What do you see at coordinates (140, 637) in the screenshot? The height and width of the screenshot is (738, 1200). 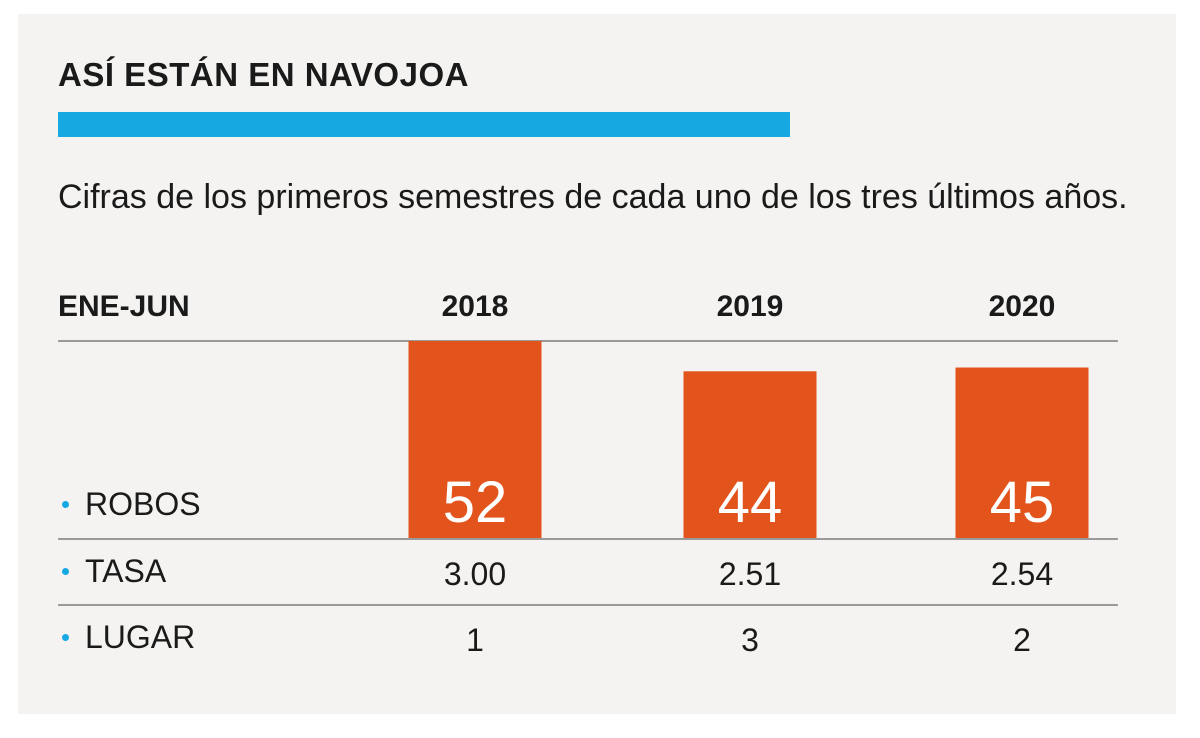 I see `row-label-lugar-text: LUGAR` at bounding box center [140, 637].